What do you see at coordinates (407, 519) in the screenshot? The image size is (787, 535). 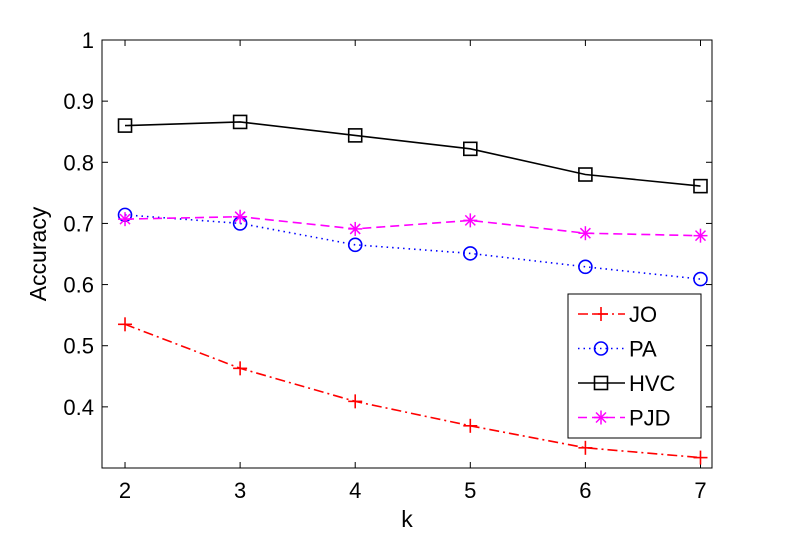 I see `x-axis-label: k` at bounding box center [407, 519].